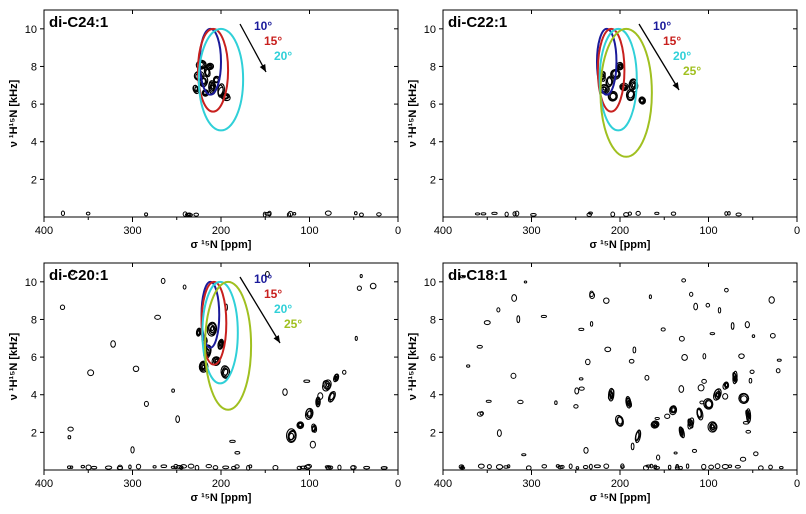 This screenshot has width=806, height=514. I want to click on legend-label: 15°, so click(672, 41).